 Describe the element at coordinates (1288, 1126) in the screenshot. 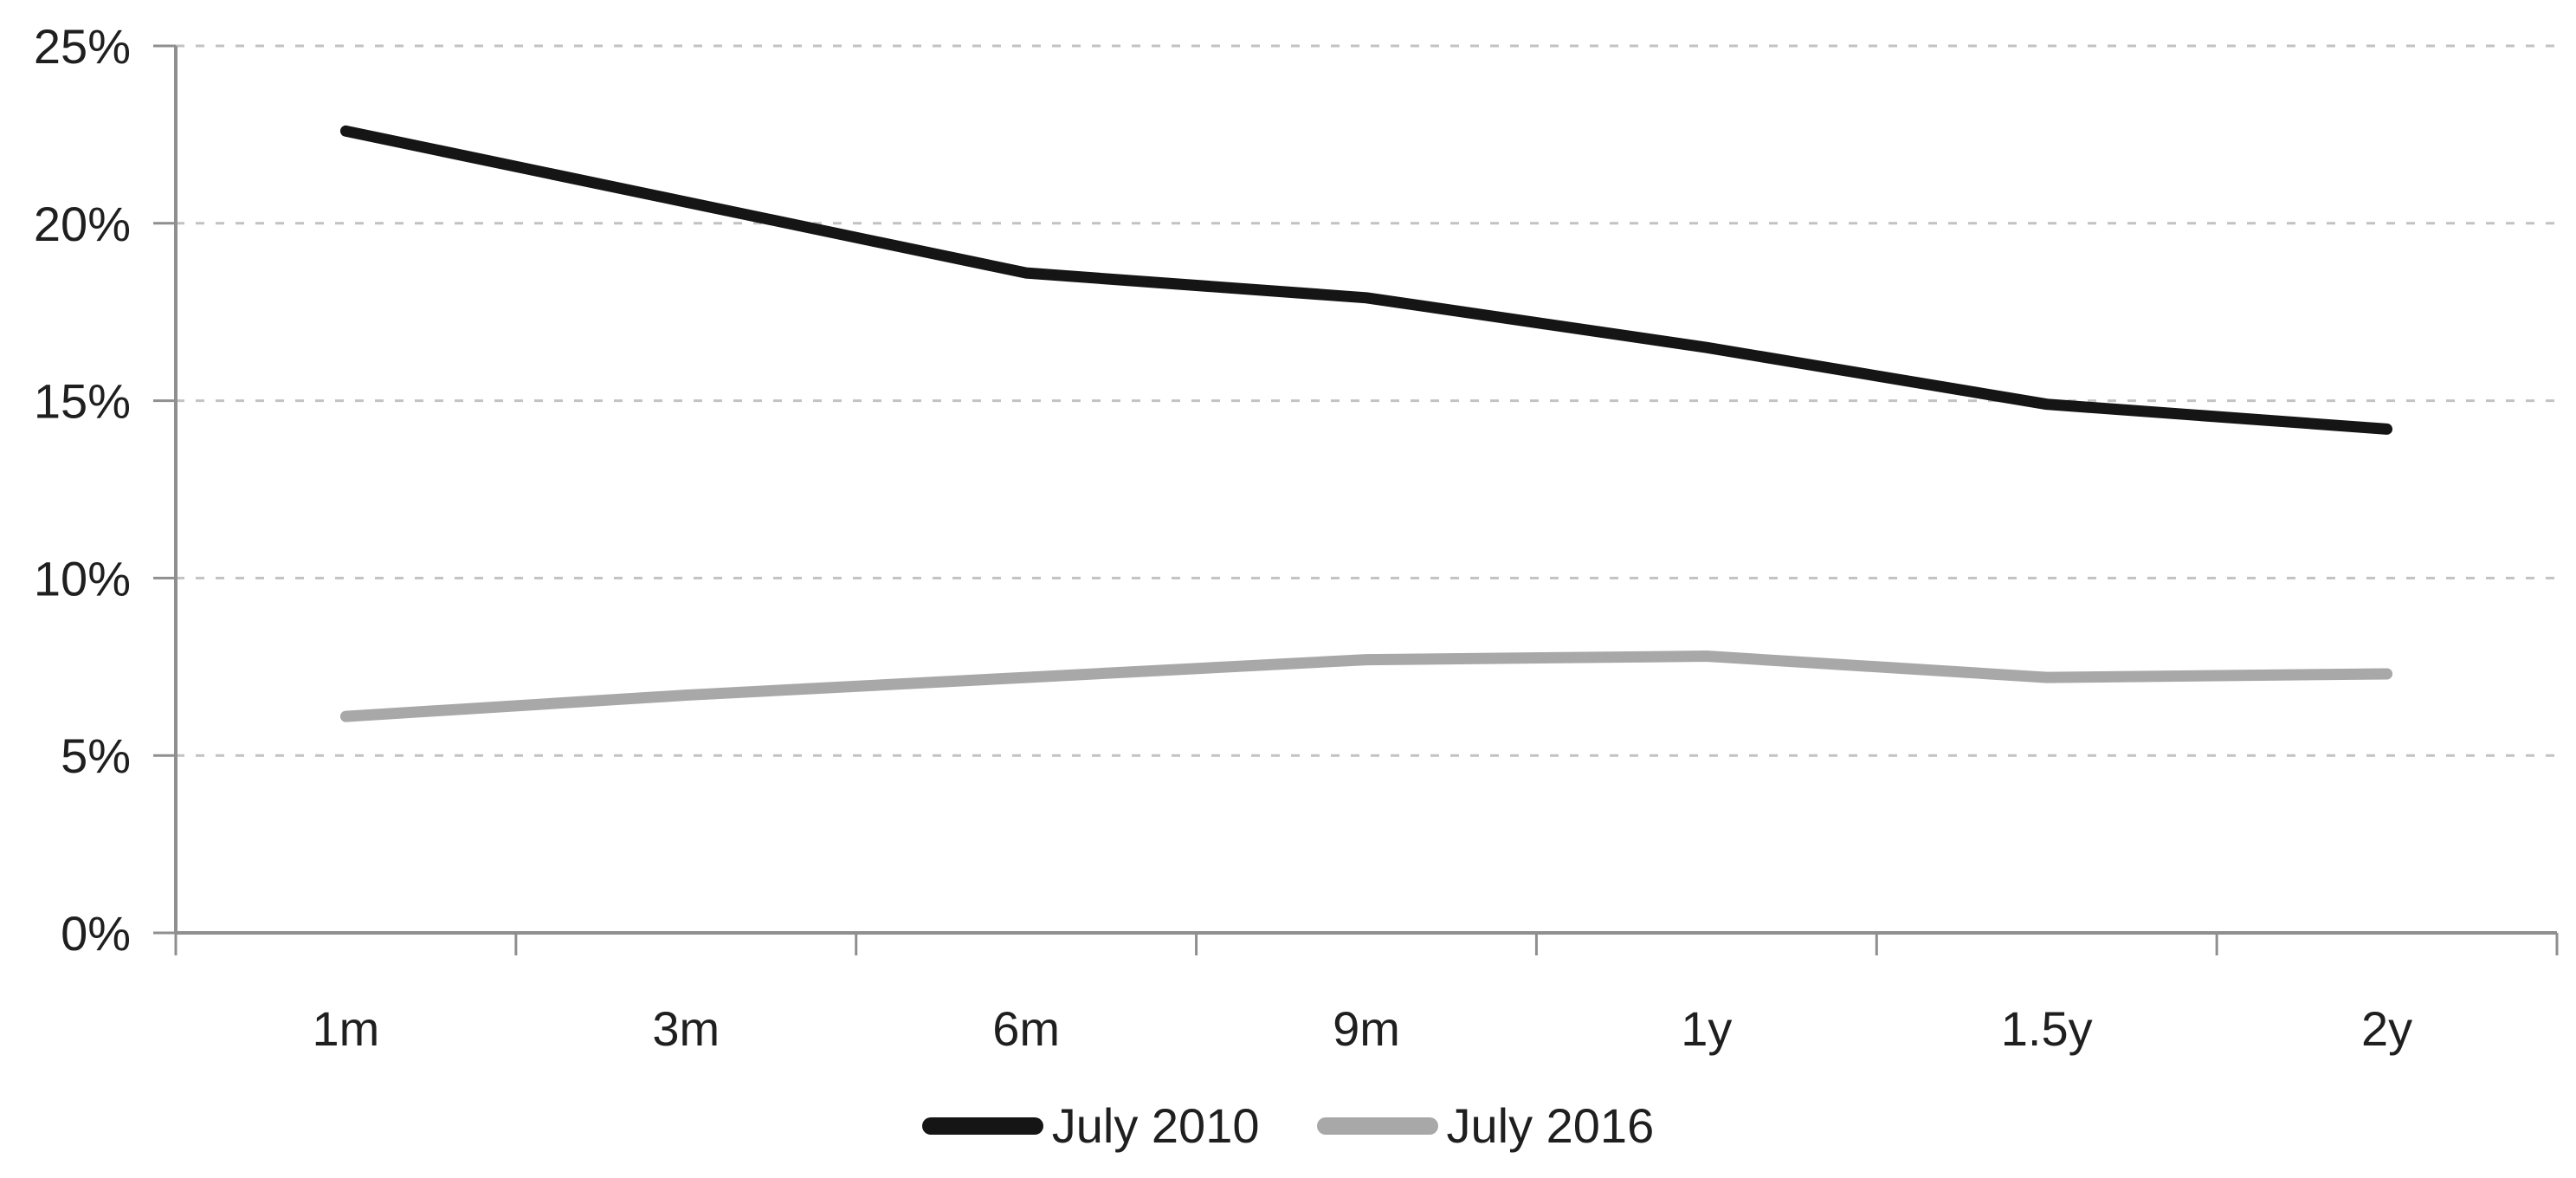

I see `legend: July 2010 July 2016` at that location.